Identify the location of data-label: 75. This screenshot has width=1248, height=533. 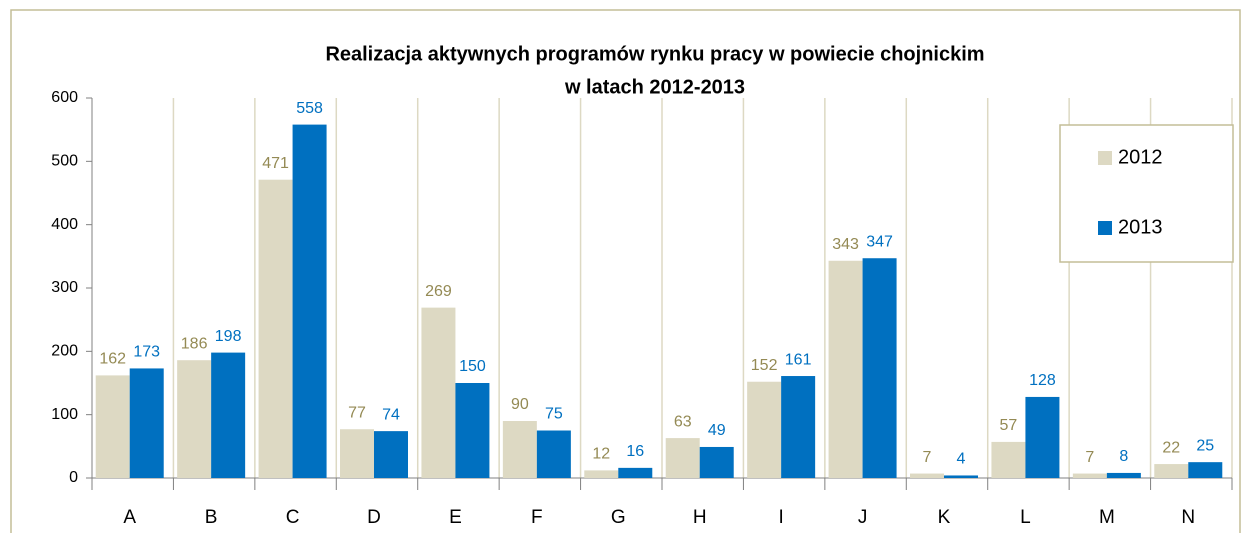
(554, 414).